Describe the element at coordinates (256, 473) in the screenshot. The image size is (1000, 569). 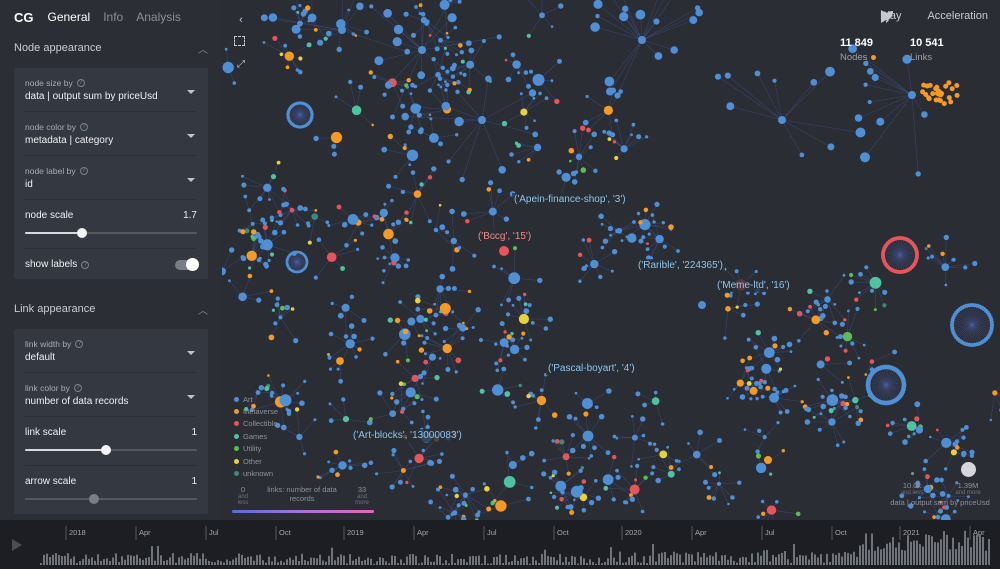
I see `legend-item: unknown` at that location.